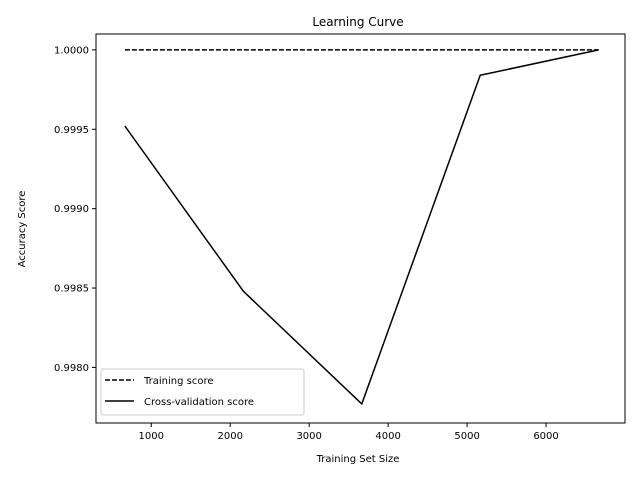  I want to click on y-tick-label: 0.9995, so click(71, 130).